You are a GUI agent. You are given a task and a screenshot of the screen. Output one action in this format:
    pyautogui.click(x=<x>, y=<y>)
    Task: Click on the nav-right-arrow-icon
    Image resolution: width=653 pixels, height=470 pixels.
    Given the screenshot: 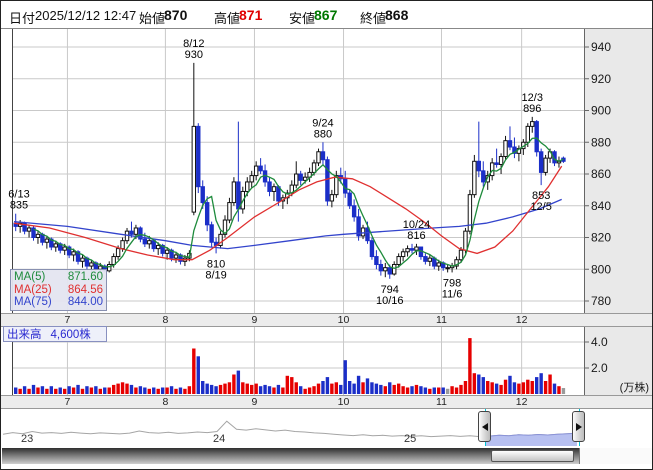 What is the action you would take?
    pyautogui.click(x=578, y=426)
    